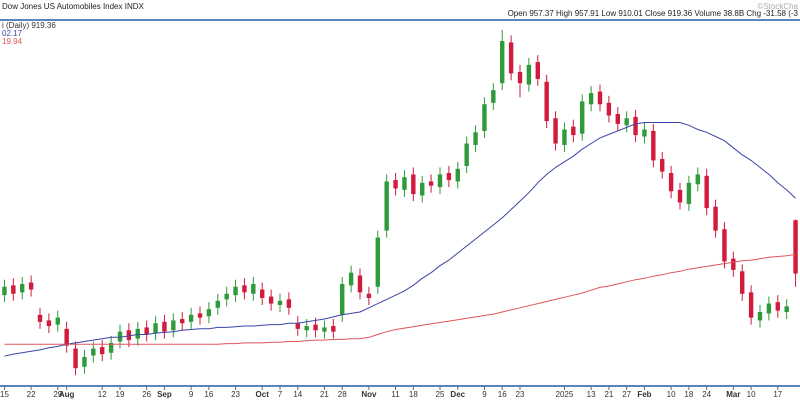 The width and height of the screenshot is (800, 400). I want to click on x-tick-label: 14, so click(297, 394).